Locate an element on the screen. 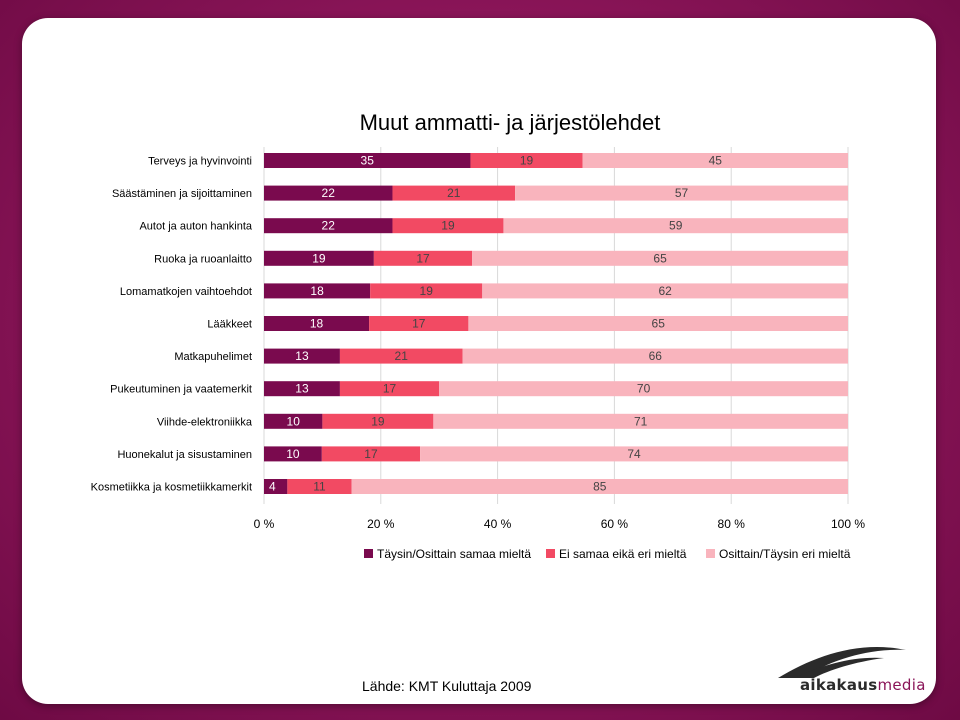 This screenshot has width=960, height=720. data-label: 45 is located at coordinates (716, 161).